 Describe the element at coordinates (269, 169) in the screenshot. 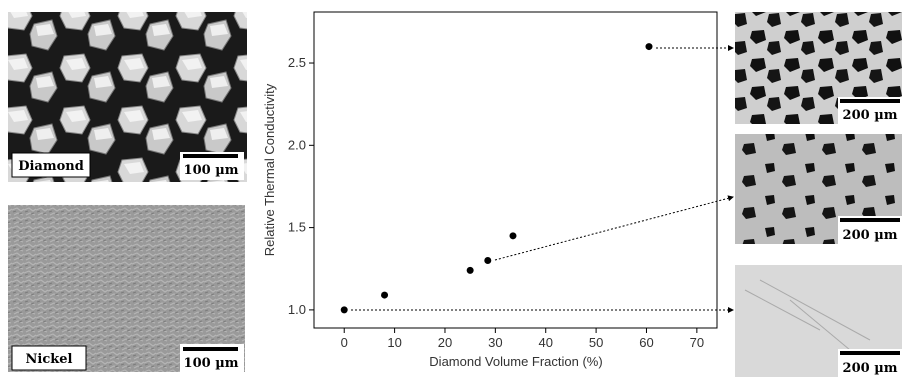

I see `y-axis-label: Relative Thermal Conductivity` at that location.